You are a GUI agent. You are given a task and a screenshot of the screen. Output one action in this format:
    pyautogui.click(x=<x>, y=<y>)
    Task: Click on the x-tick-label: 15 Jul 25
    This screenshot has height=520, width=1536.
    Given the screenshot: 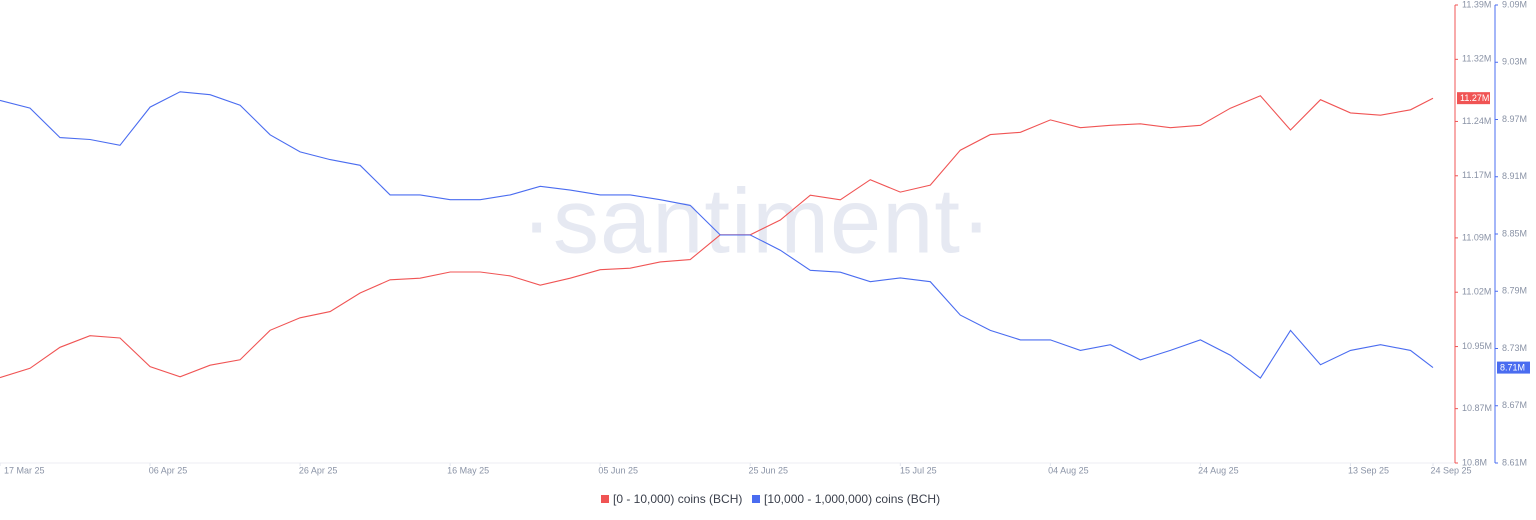 What is the action you would take?
    pyautogui.click(x=918, y=470)
    